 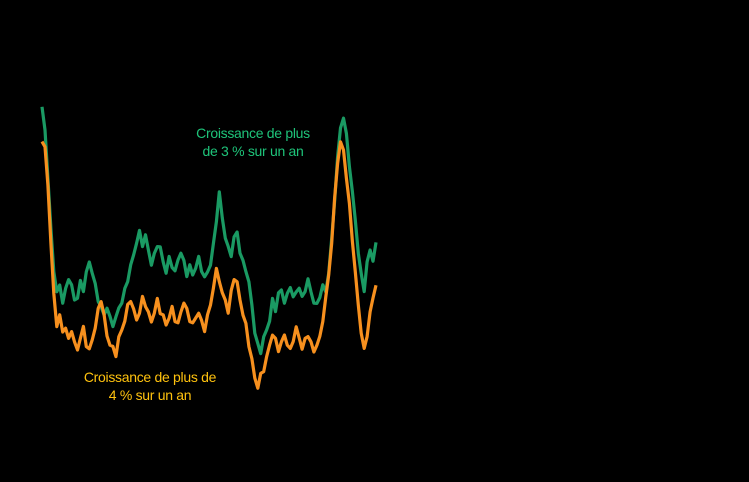 I want to click on annotation-4pct-line2: 4 % sur un an, so click(x=150, y=395).